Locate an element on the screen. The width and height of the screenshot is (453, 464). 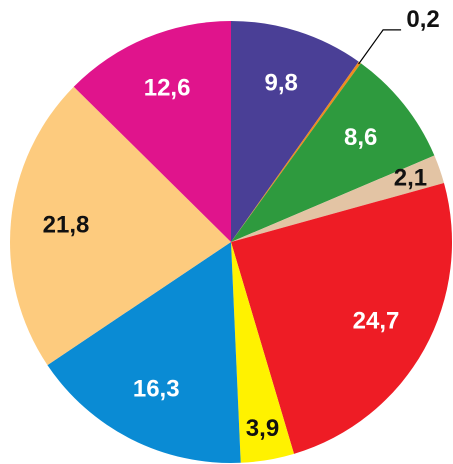
data-label: 12,6 is located at coordinates (167, 87).